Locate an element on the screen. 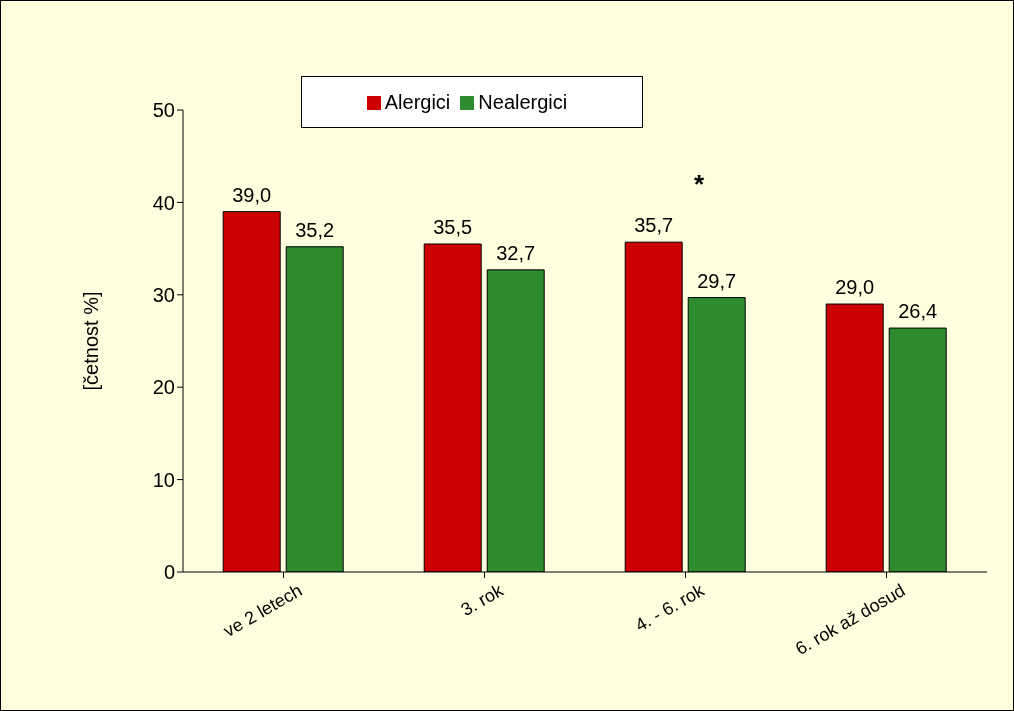 The image size is (1014, 711). data-label: 26,4 is located at coordinates (918, 311).